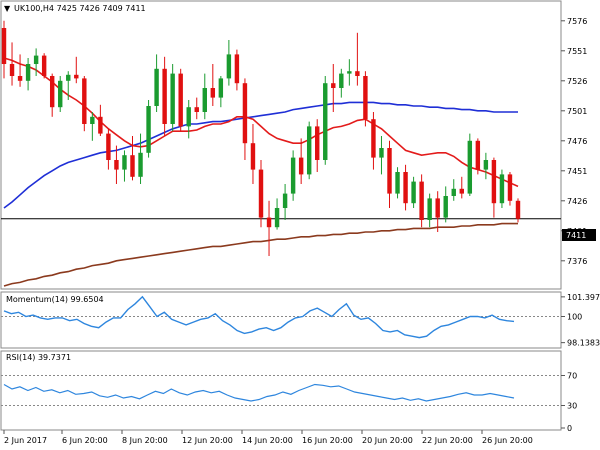  Describe the element at coordinates (577, 261) in the screenshot. I see `price-tick-label: 7376` at that location.